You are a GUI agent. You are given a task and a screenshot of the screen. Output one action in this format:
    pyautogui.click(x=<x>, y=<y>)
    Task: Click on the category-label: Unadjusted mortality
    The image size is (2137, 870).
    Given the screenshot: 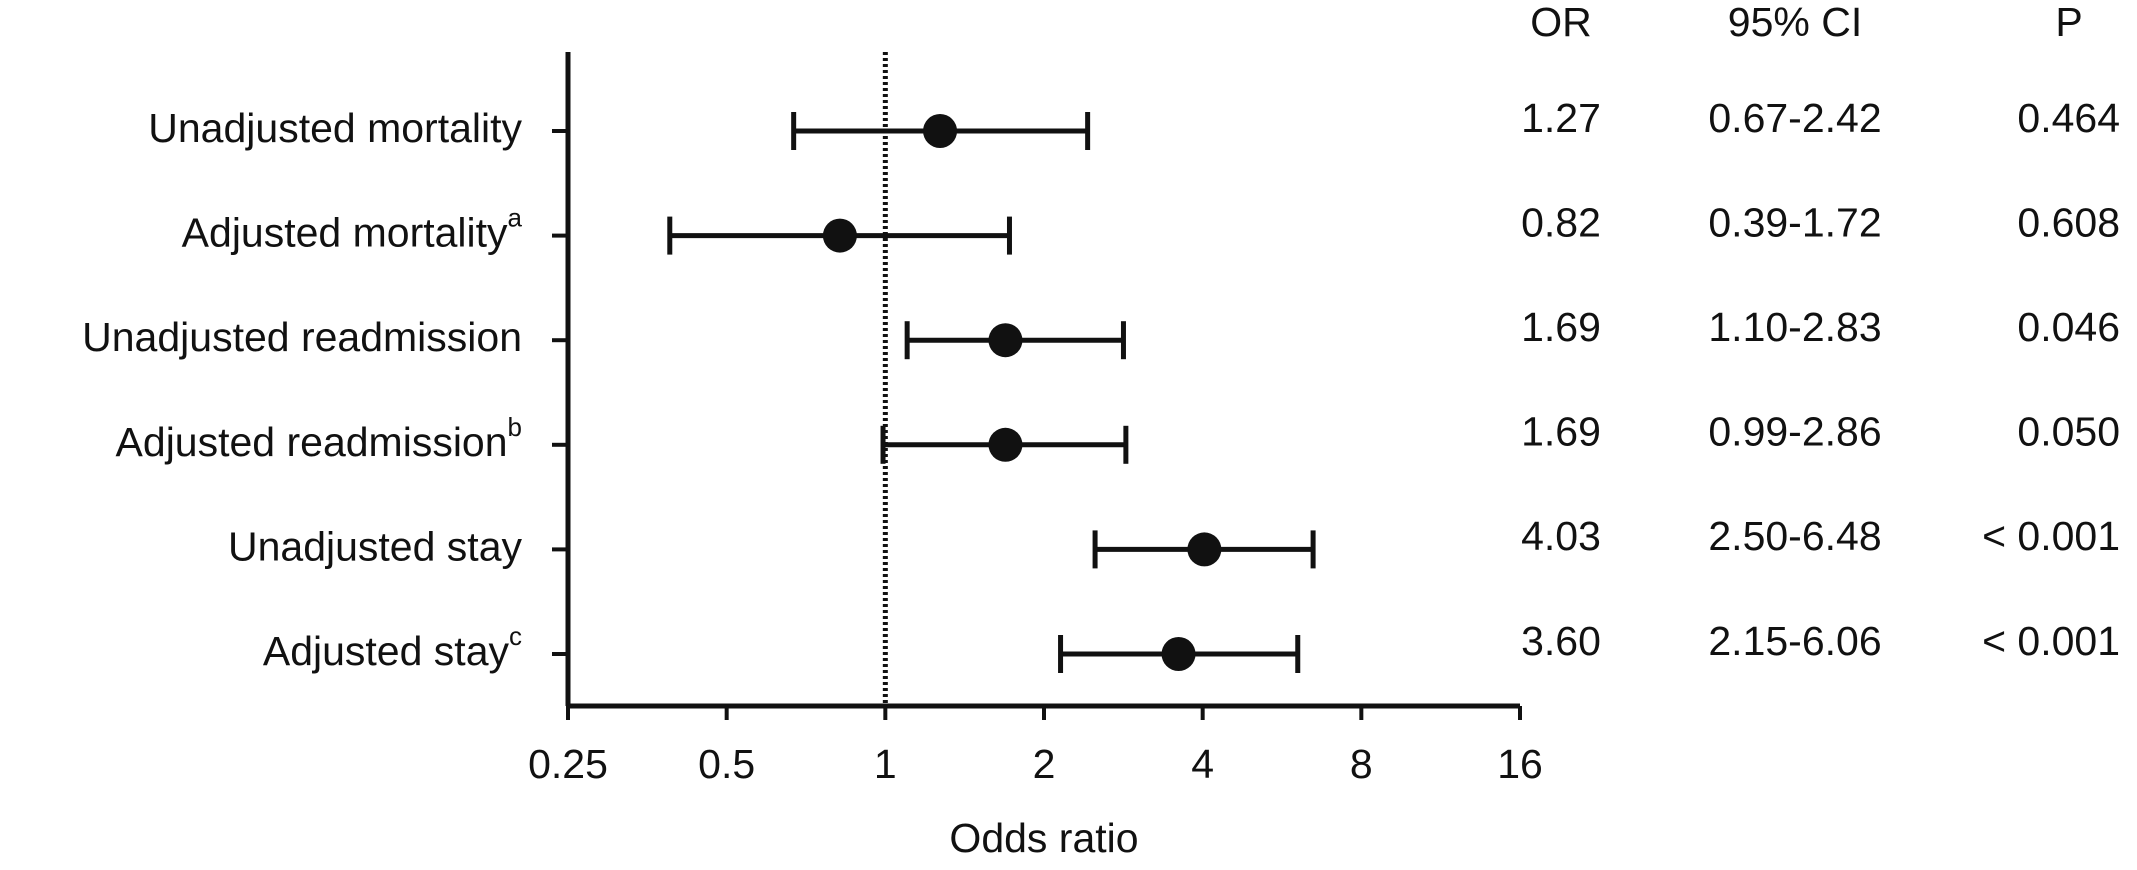 What is the action you would take?
    pyautogui.click(x=335, y=128)
    